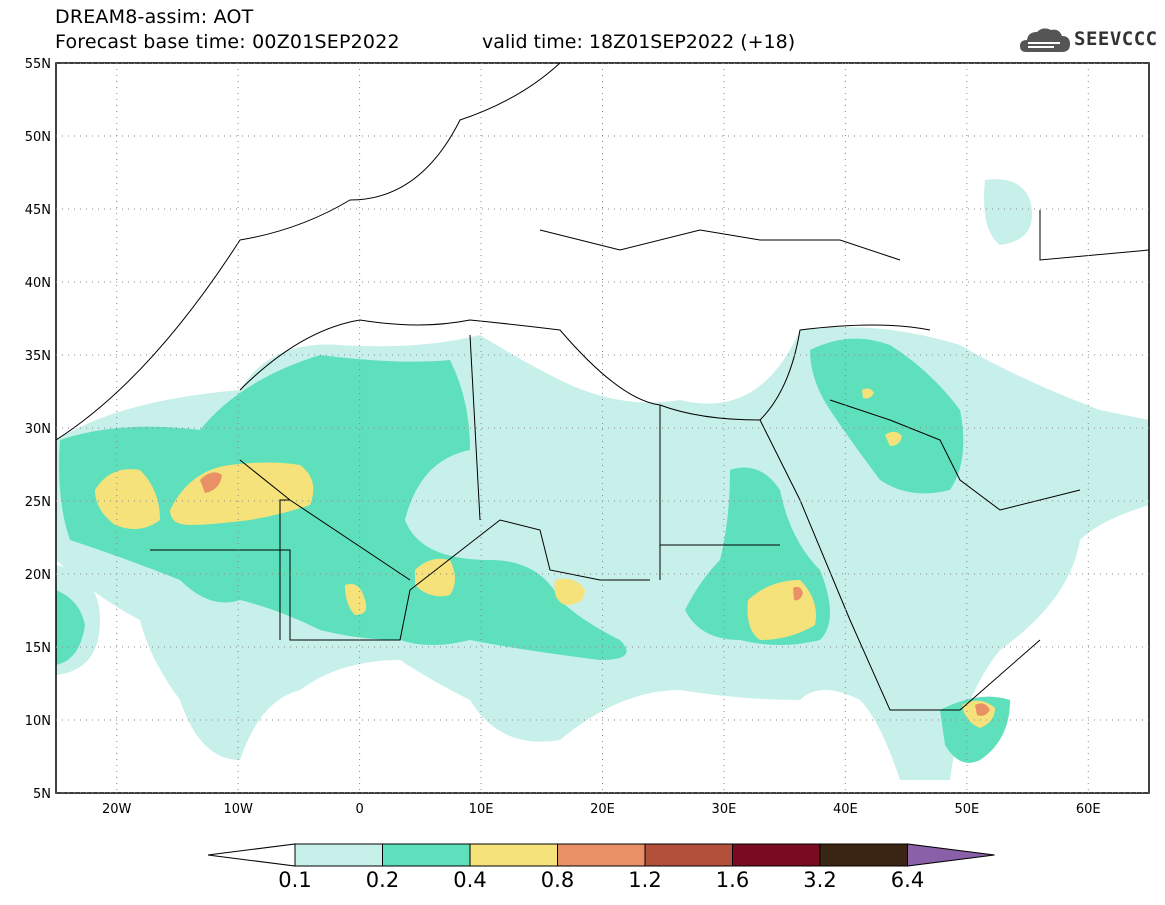  Describe the element at coordinates (569, 591) in the screenshot. I see `aot-band-0.4-chad` at that location.